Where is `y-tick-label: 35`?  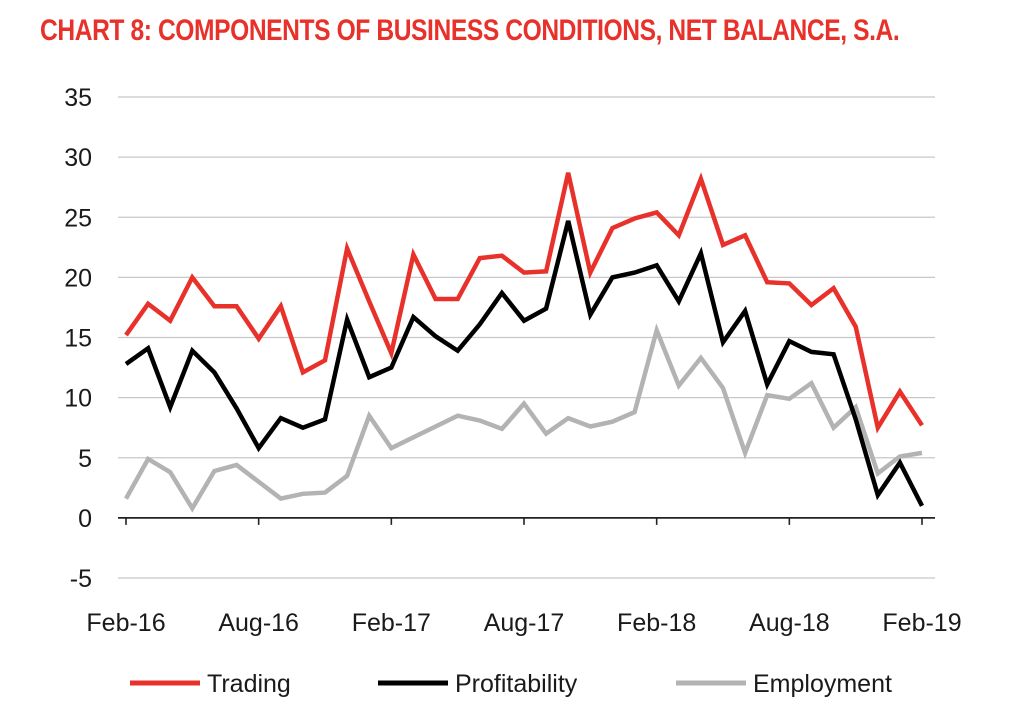
y-tick-label: 35 is located at coordinates (78, 98).